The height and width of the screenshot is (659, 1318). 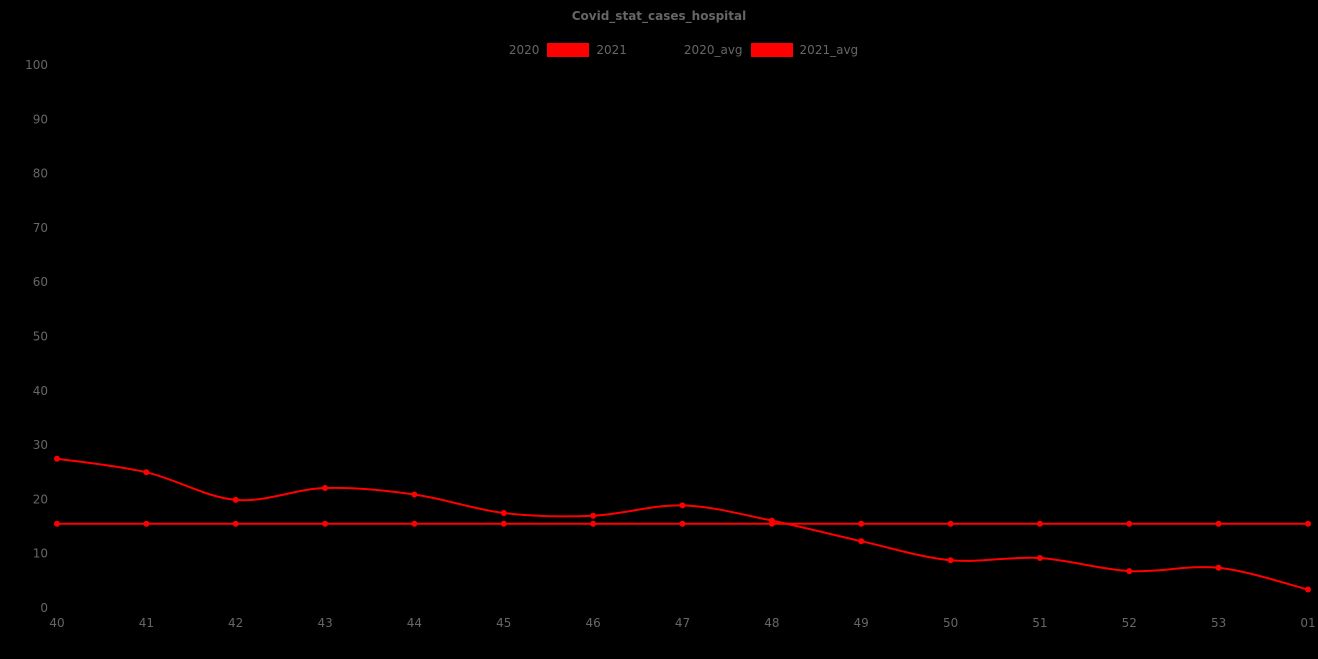 I want to click on chart-legend: 2020 2021 2020_avg 2021_avg, so click(x=659, y=50).